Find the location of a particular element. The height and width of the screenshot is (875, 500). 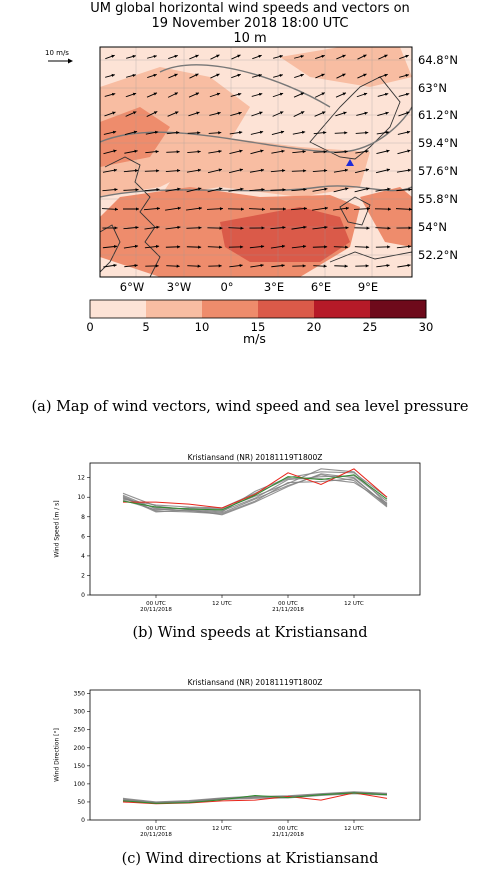

colorbar-tick: 25 is located at coordinates (370, 327).